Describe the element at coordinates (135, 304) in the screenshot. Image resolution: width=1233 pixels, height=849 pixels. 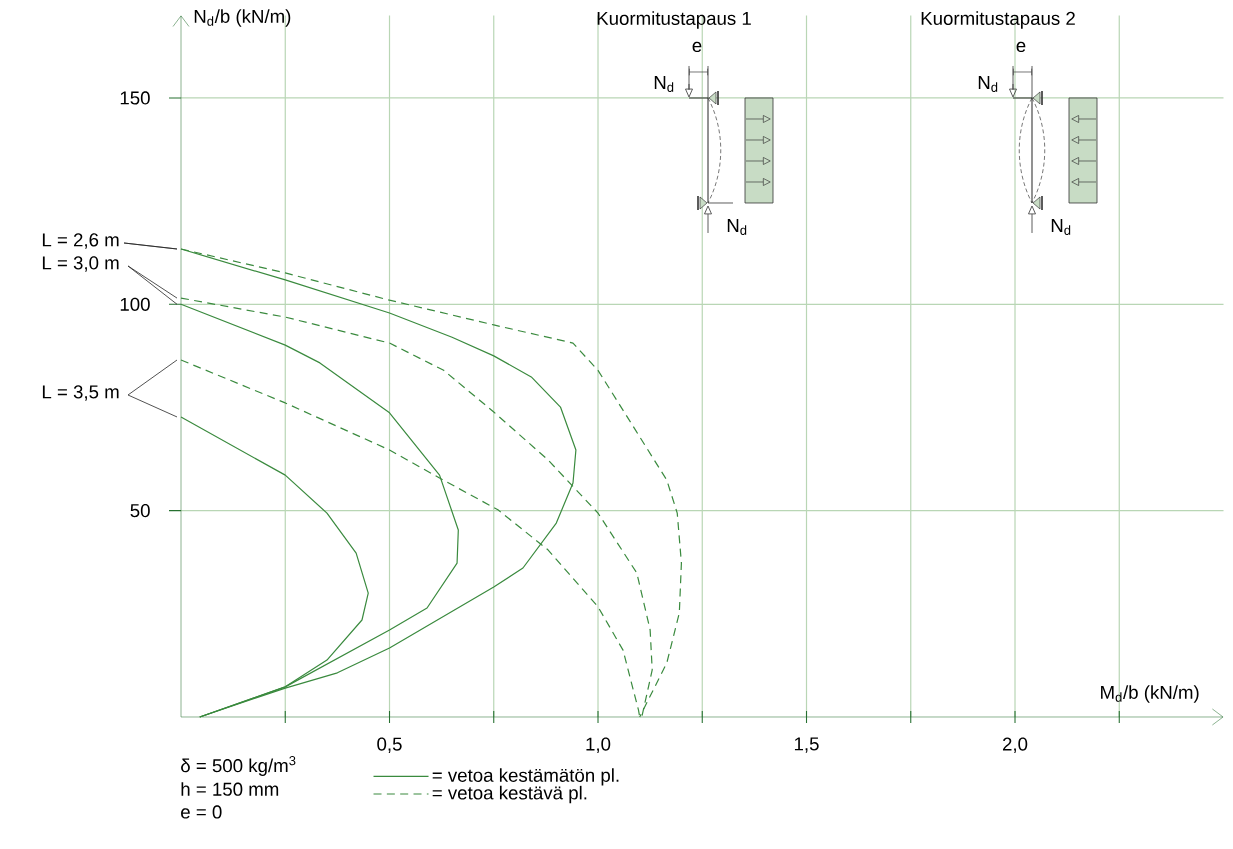
I see `y-tick-label: 100` at that location.